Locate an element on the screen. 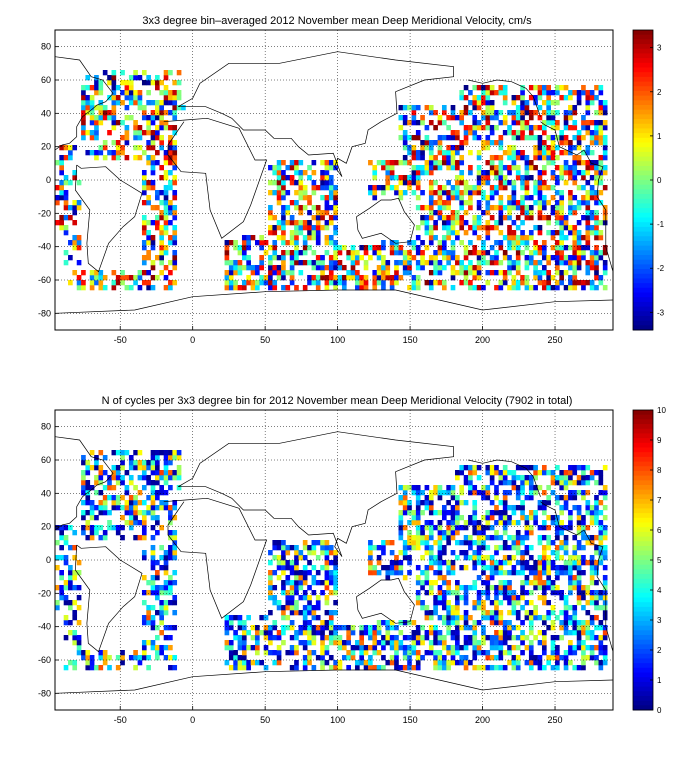 This screenshot has height=760, width=696. x-tick-label: 250 is located at coordinates (555, 340).